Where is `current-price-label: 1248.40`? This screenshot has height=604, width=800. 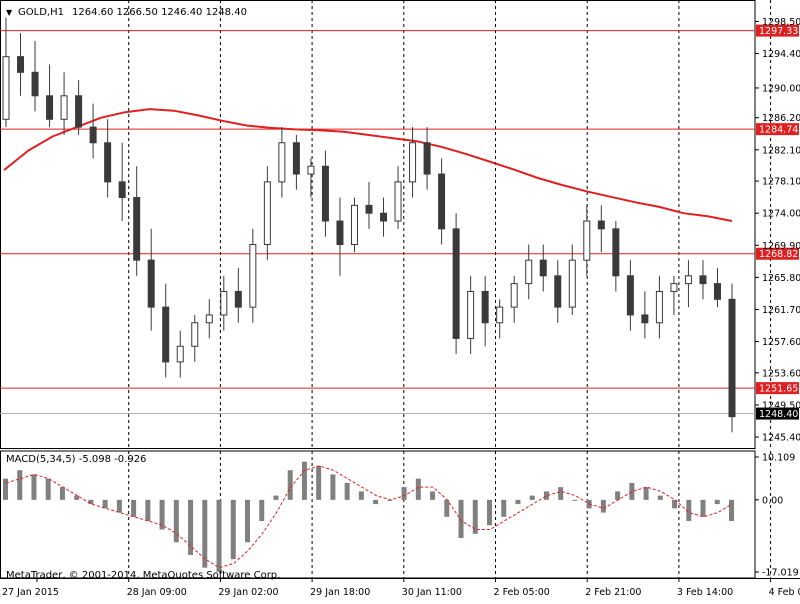 current-price-label: 1248.40 is located at coordinates (778, 414).